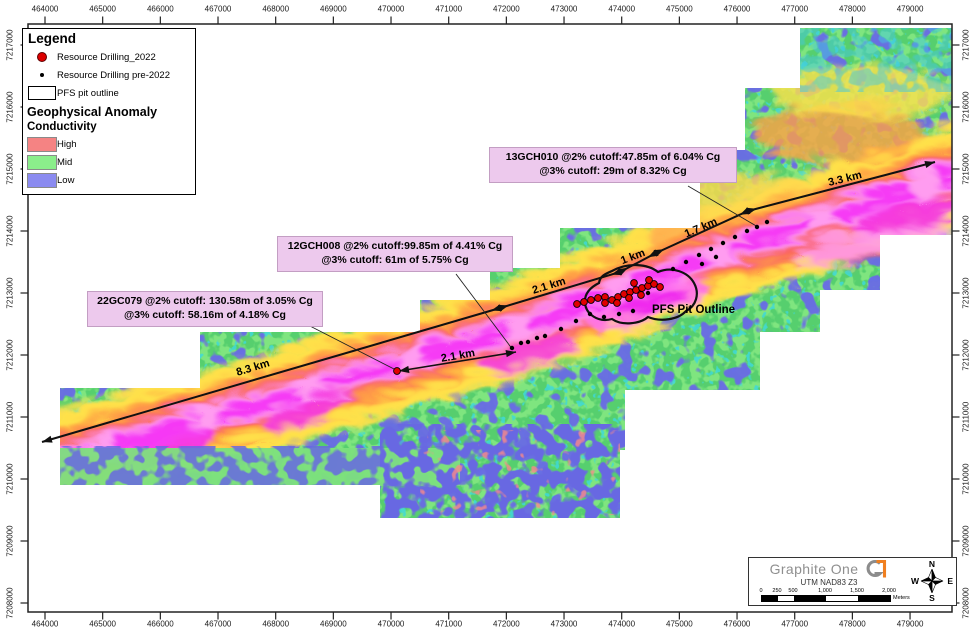  I want to click on red-dot-icon, so click(42, 57).